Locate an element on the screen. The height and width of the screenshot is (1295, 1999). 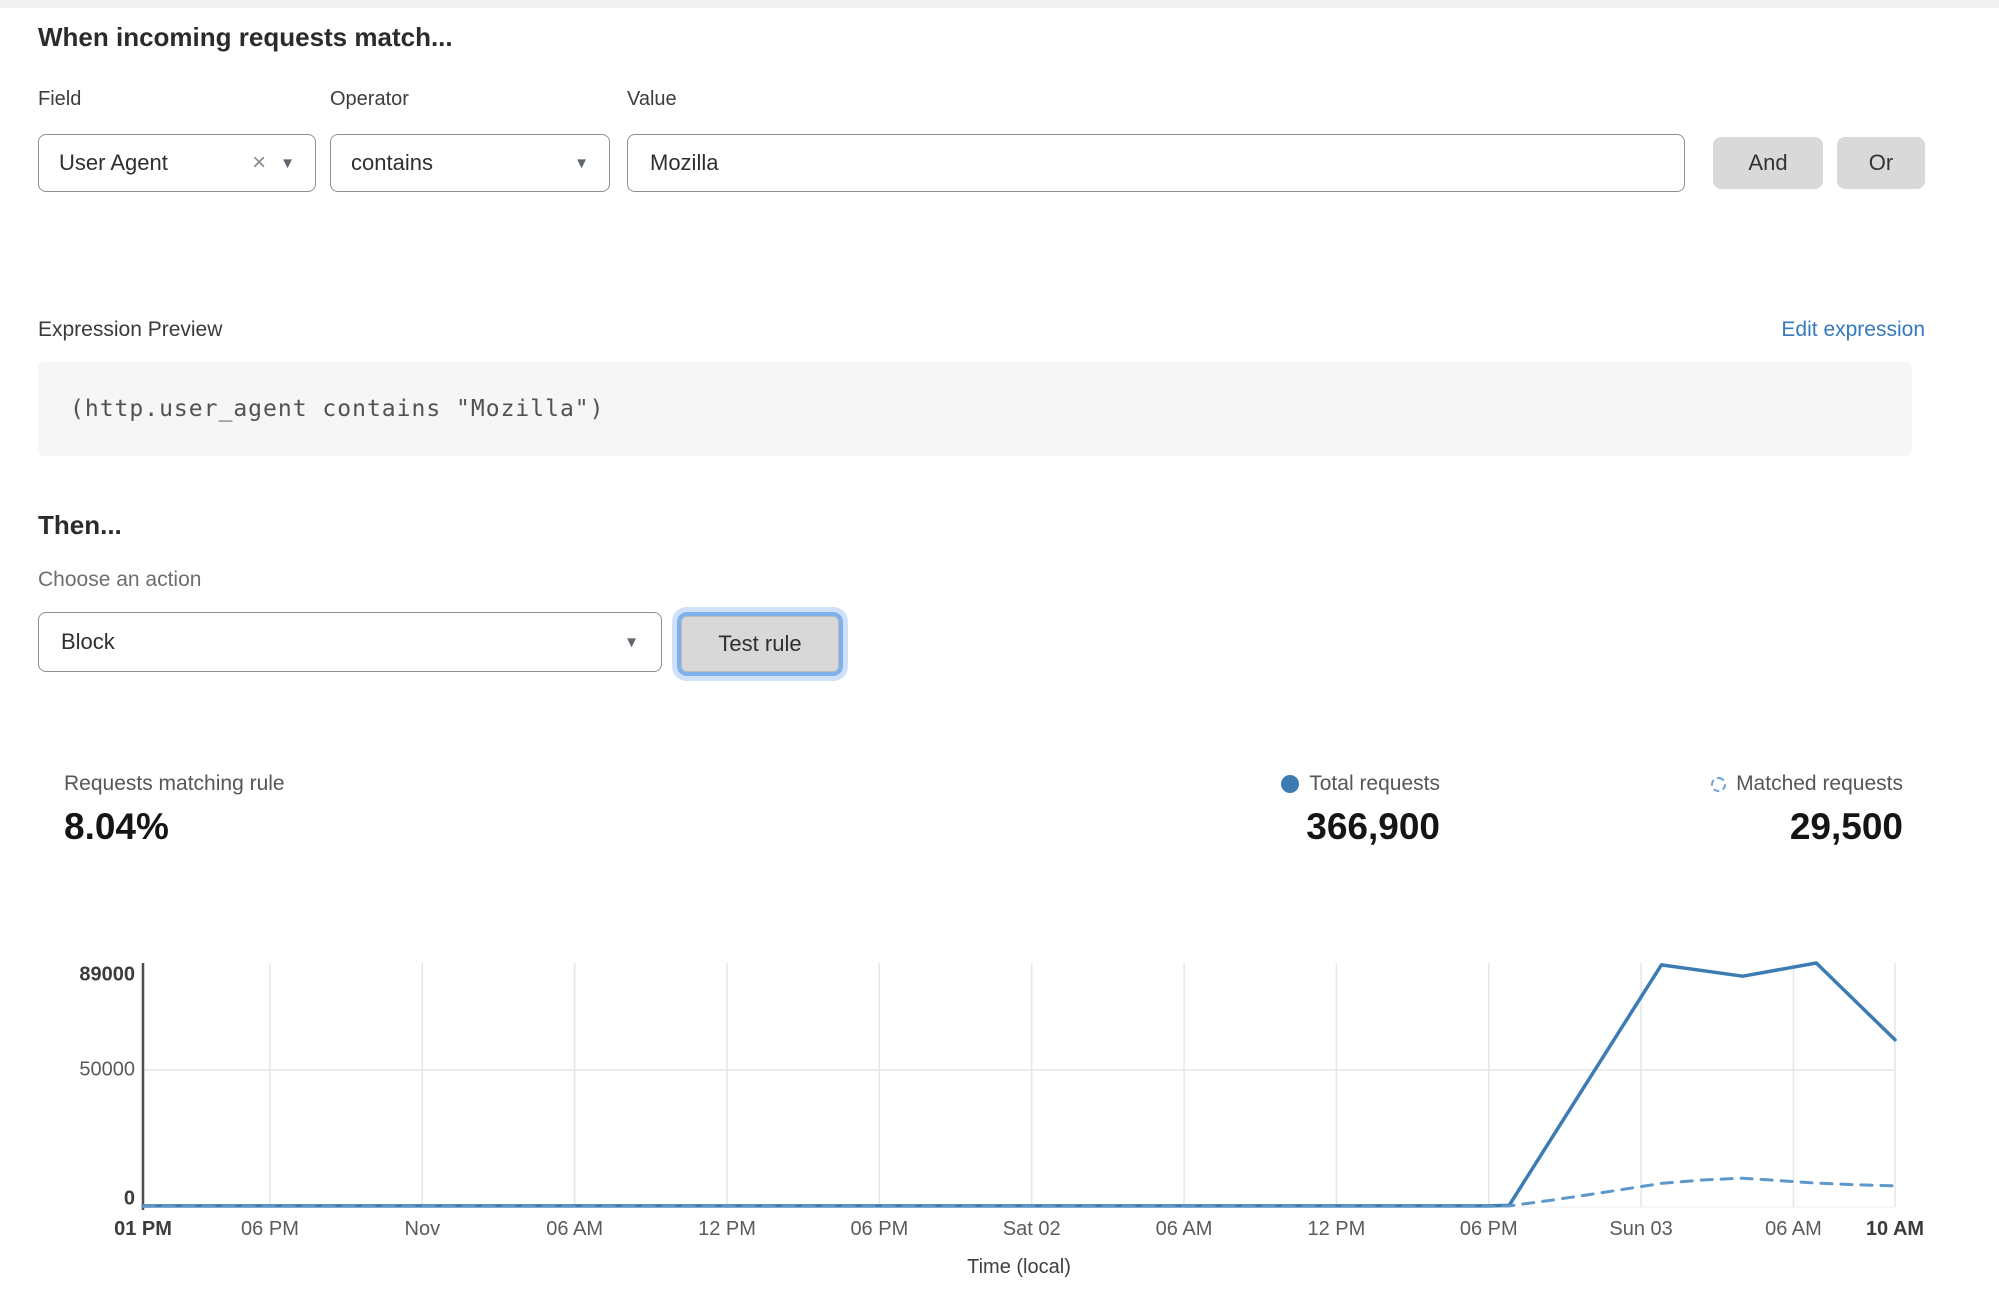
stat-matching-label: Requests matching rule is located at coordinates (174, 783).